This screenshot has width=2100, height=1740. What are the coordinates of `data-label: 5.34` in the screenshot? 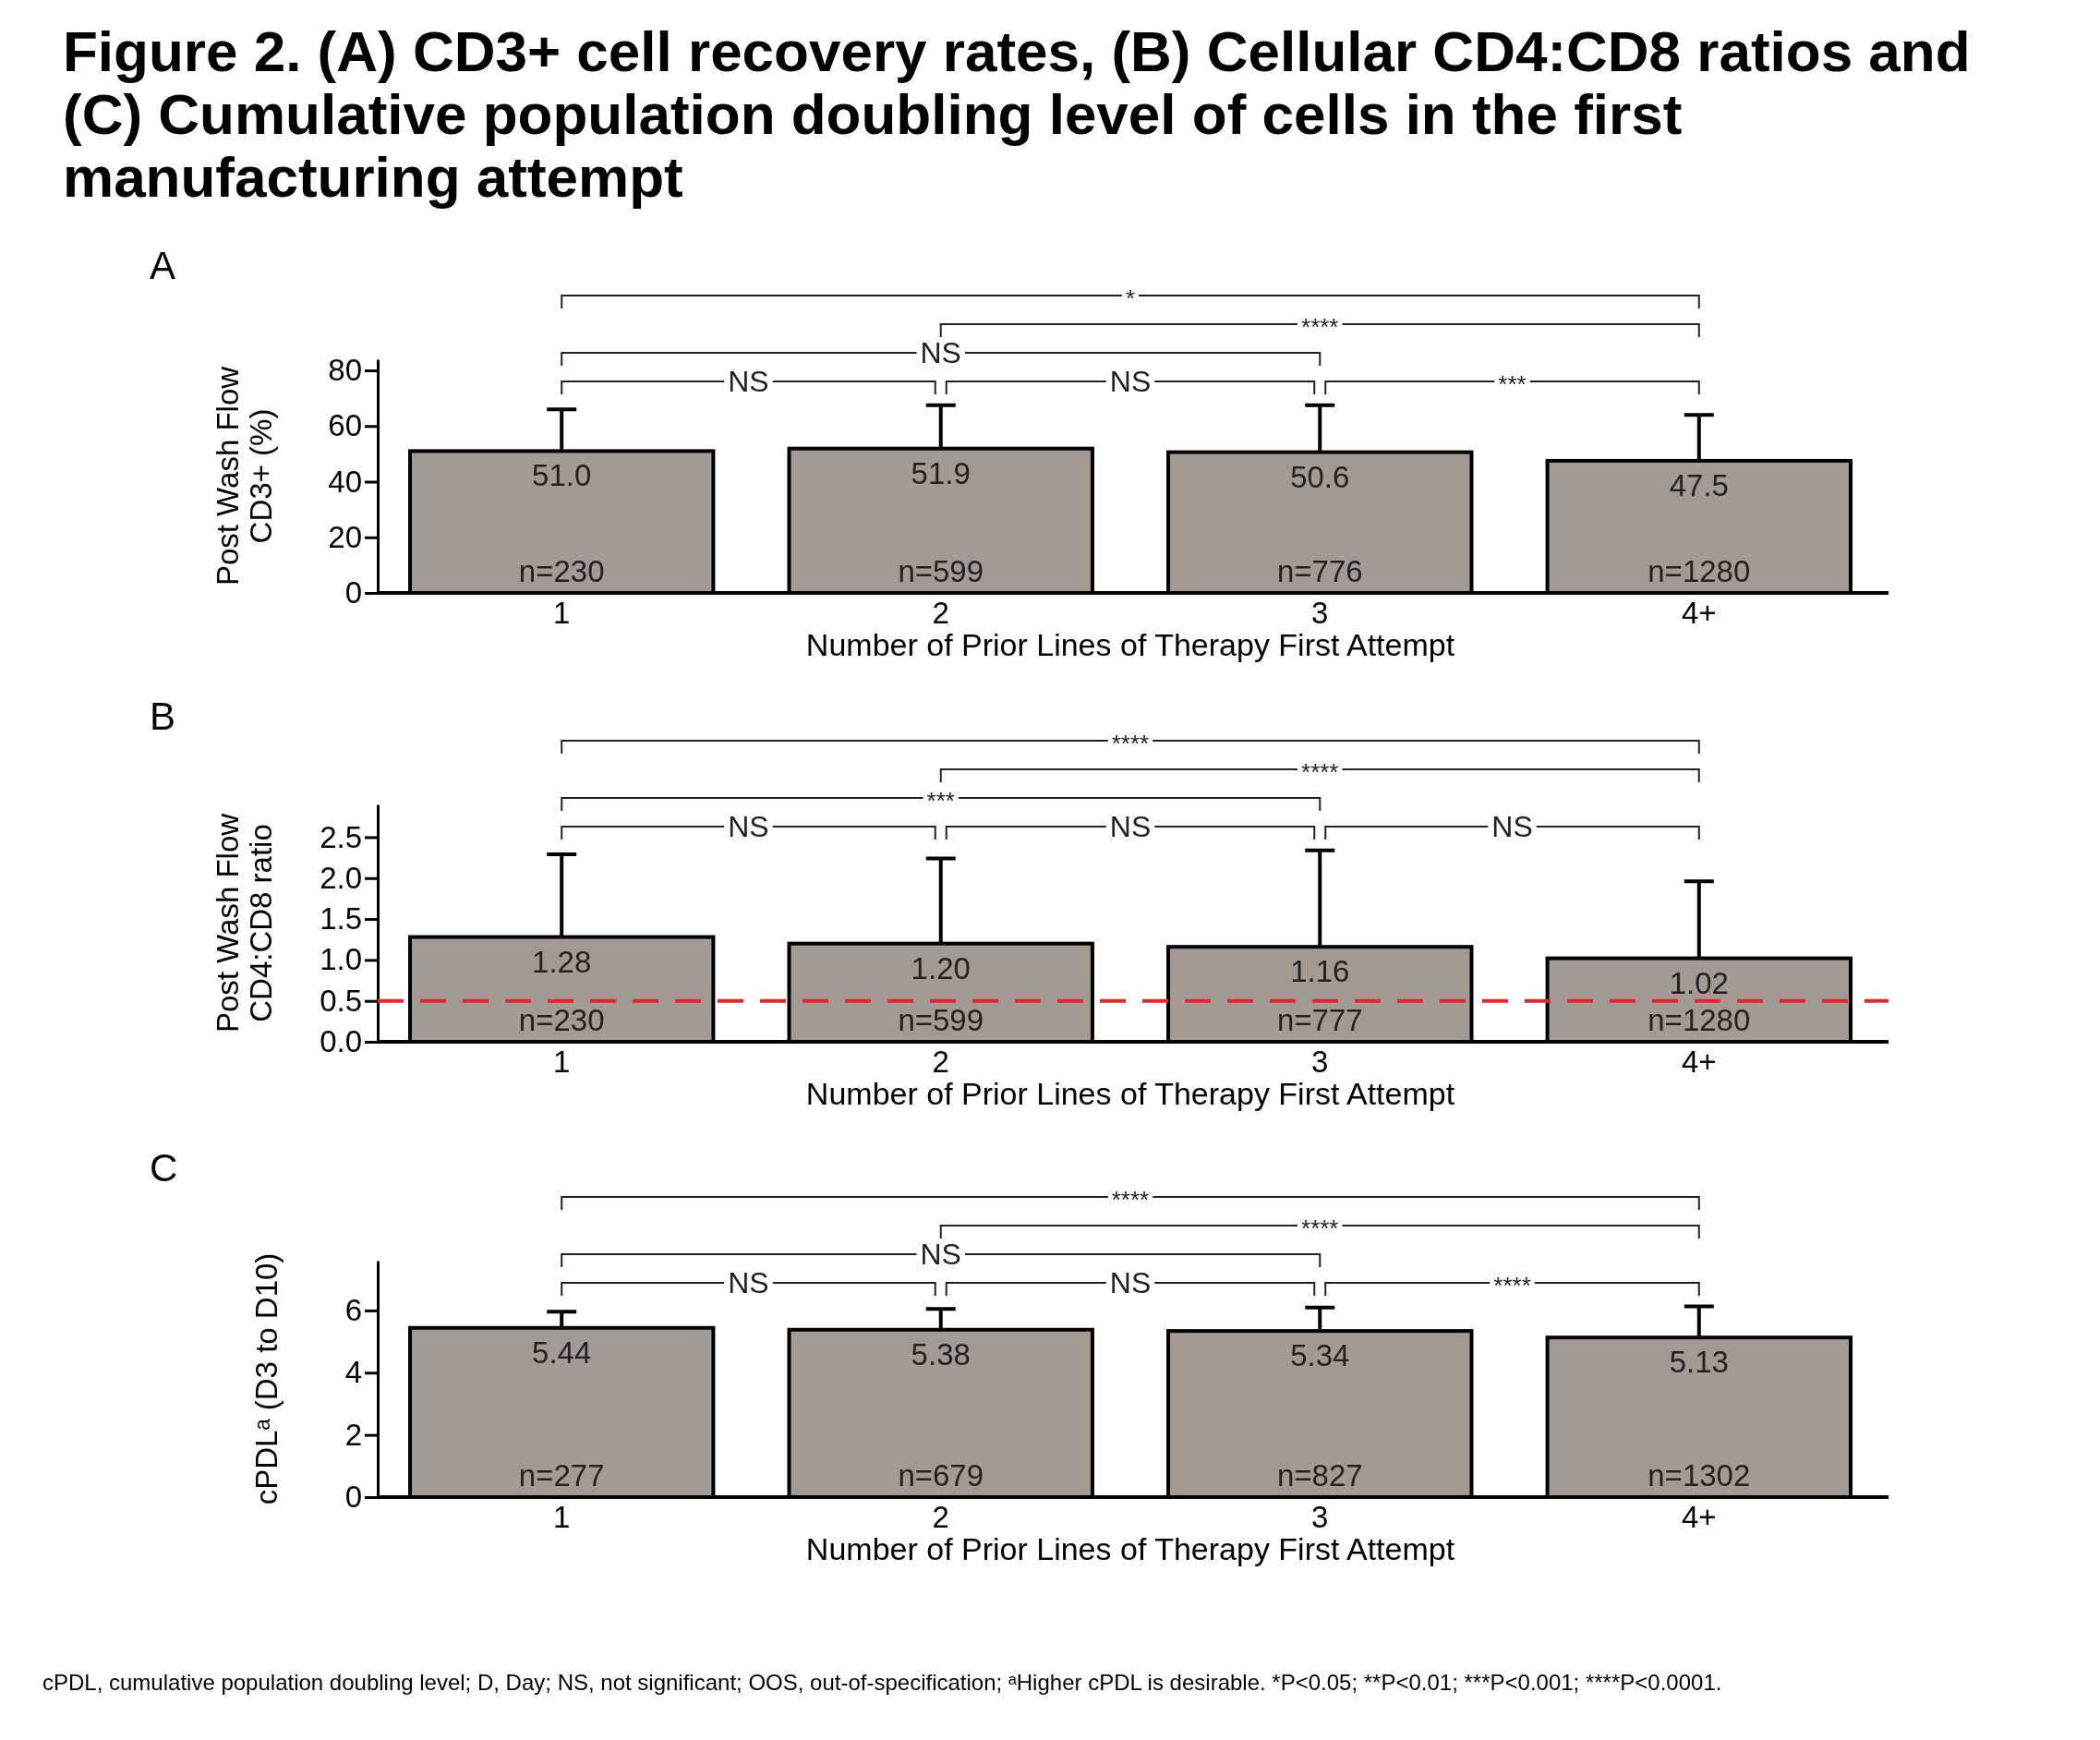 It's located at (1320, 1355).